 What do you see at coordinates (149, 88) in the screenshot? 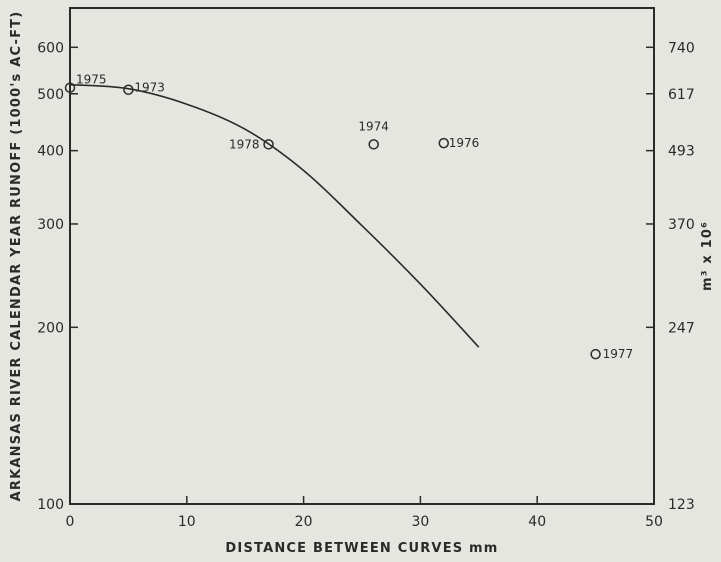
I see `data-point-label: 1973` at bounding box center [149, 88].